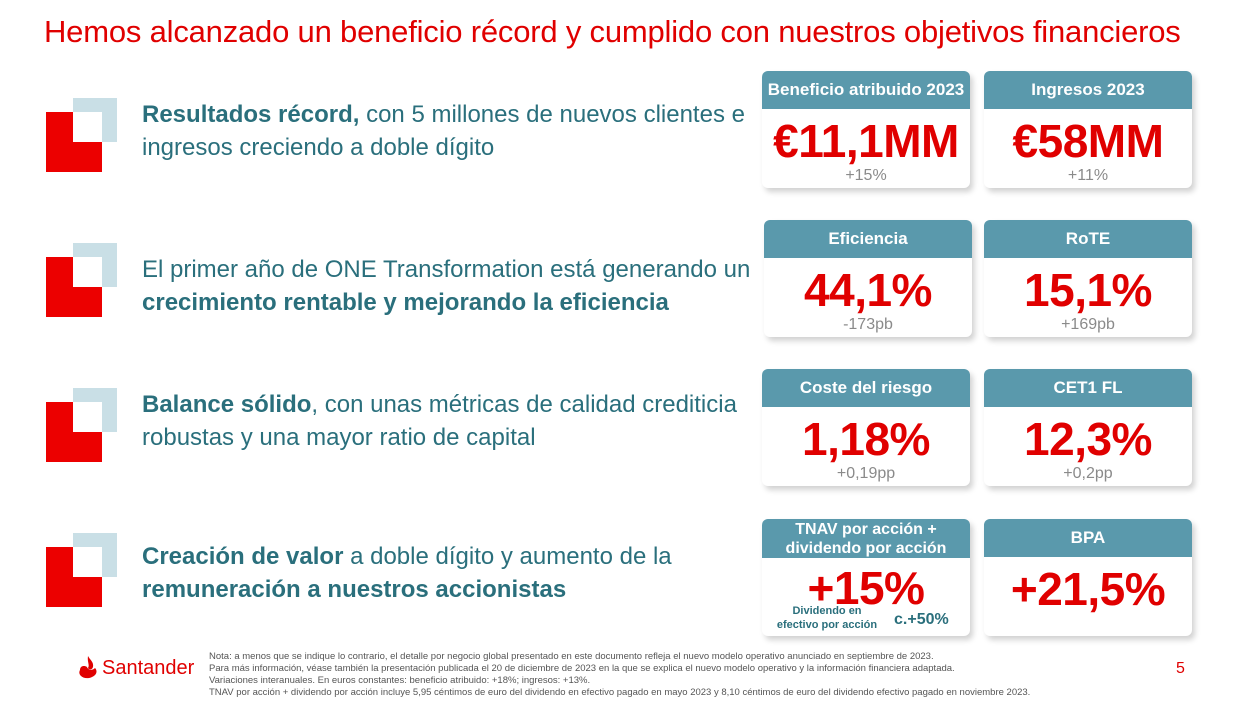  I want to click on card-change: +0,19pp, so click(866, 473).